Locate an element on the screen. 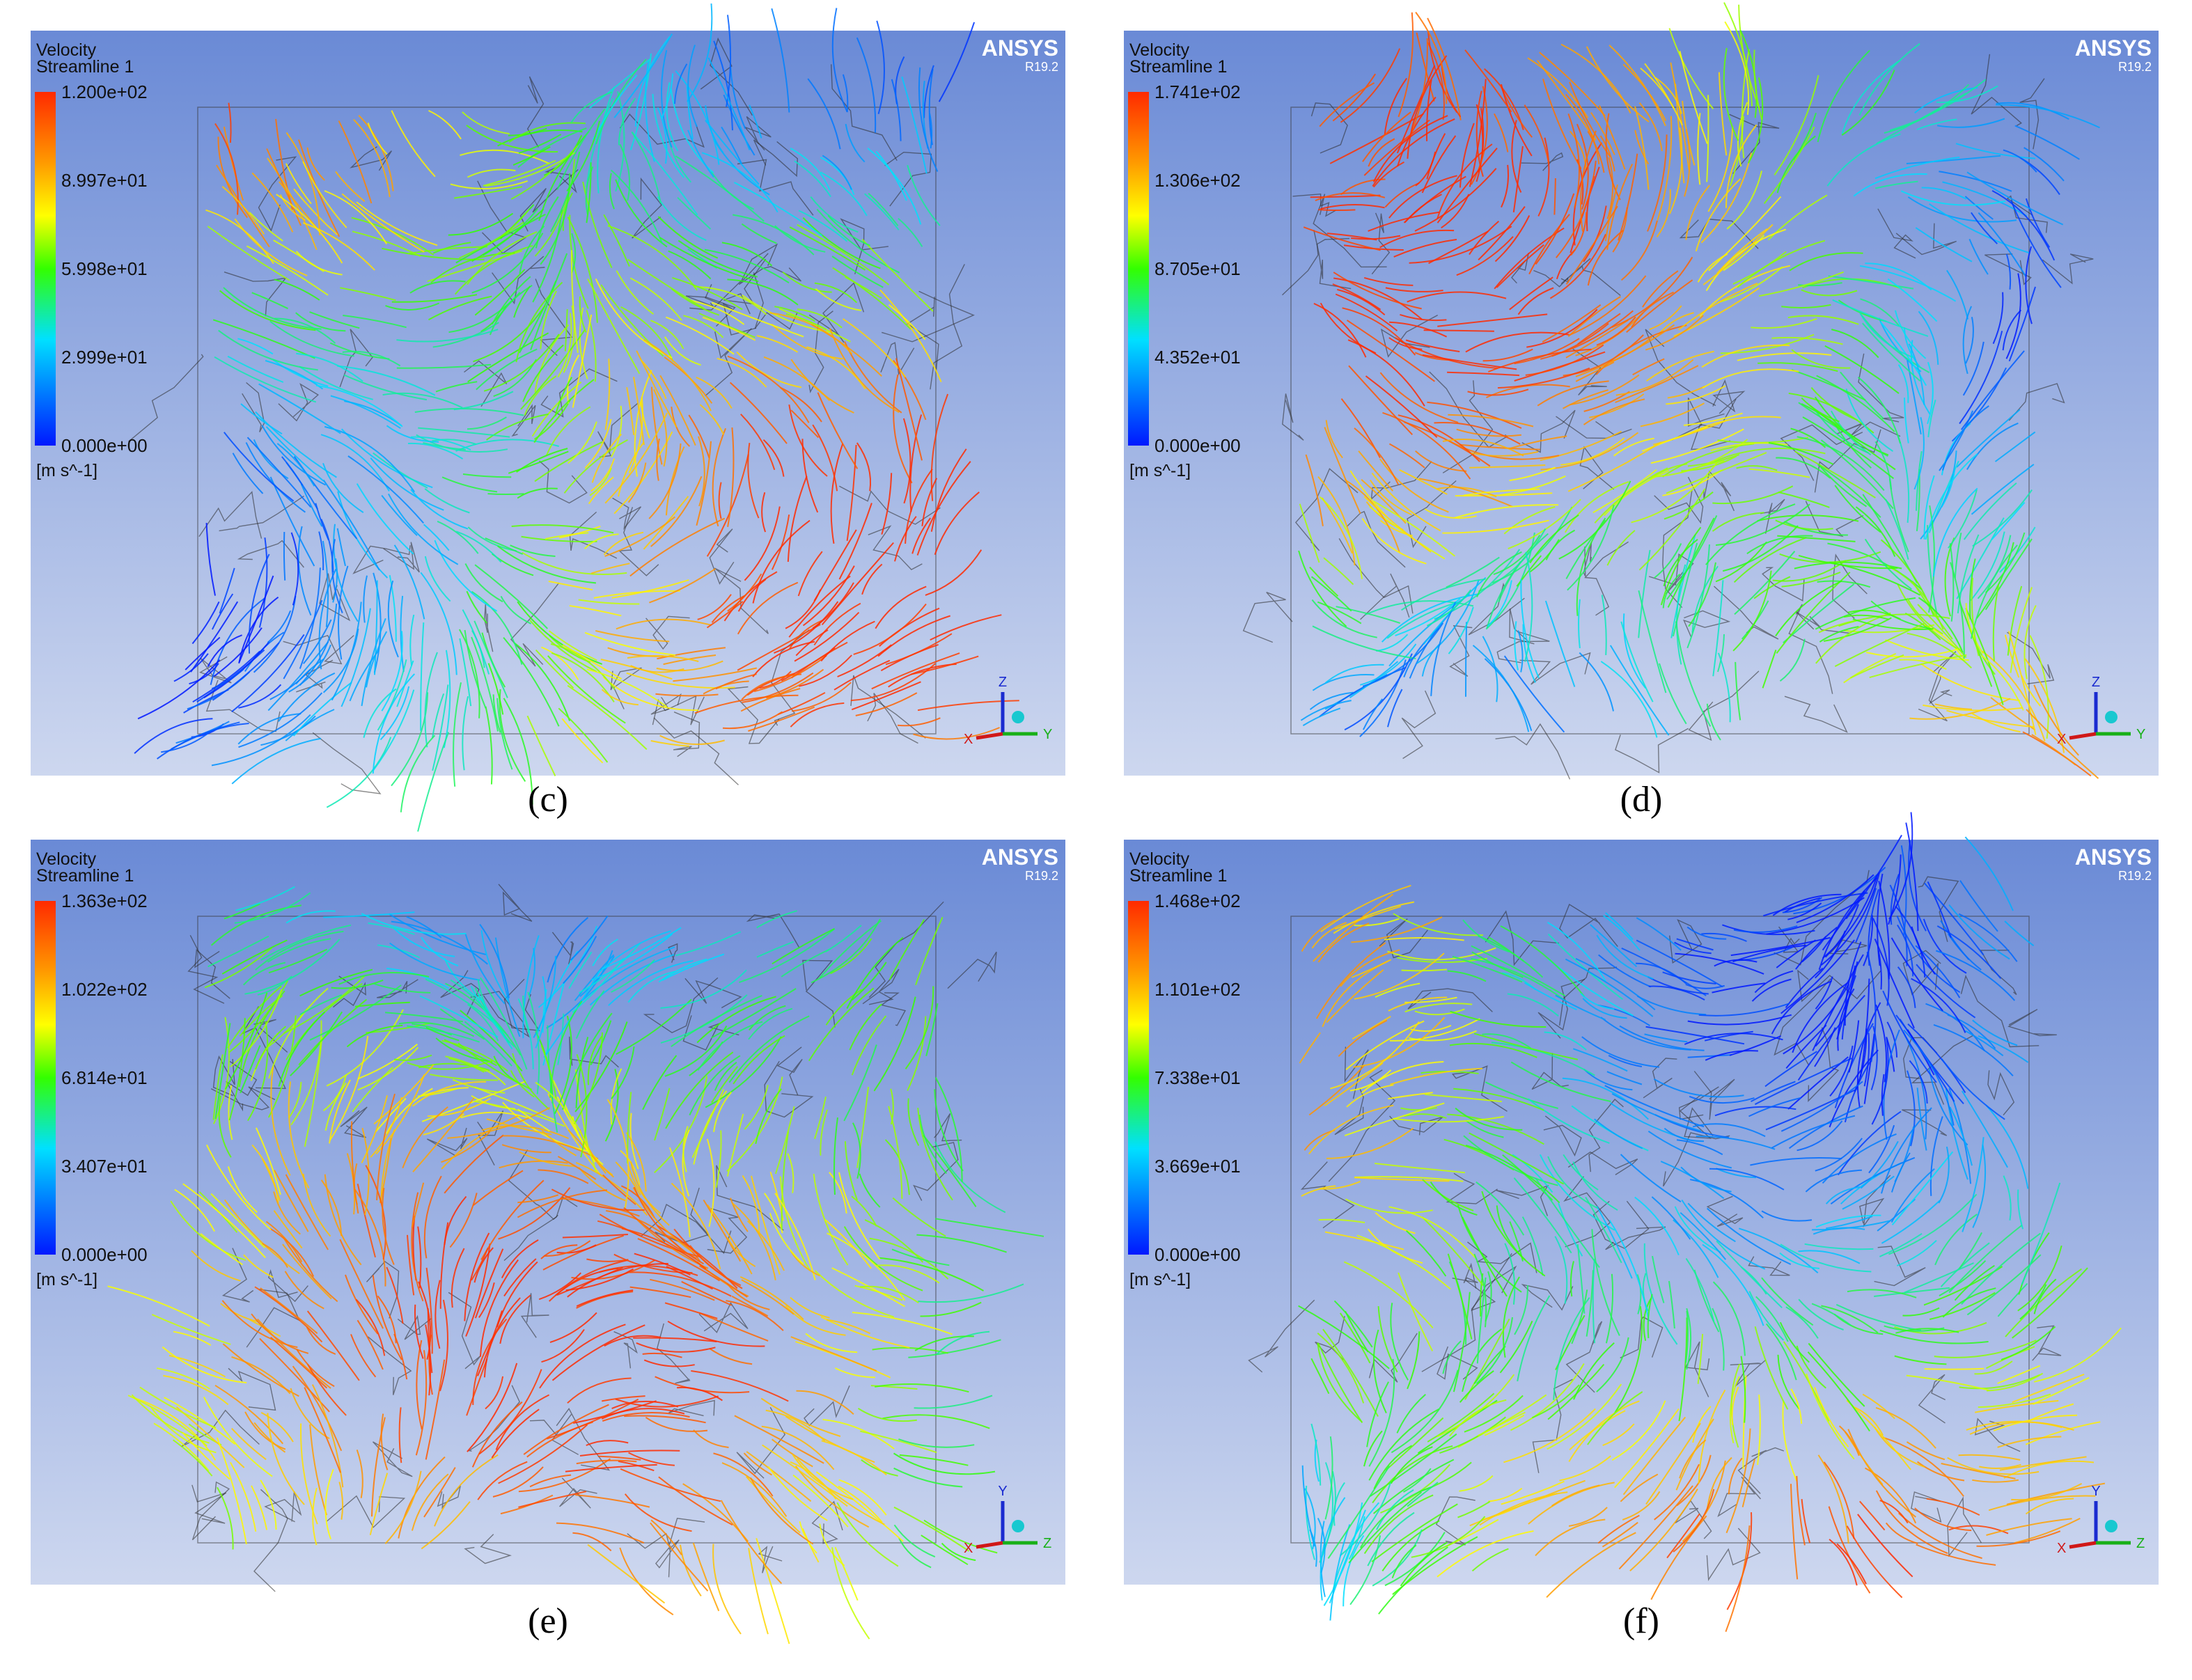  axis-other-label: X is located at coordinates (969, 740).